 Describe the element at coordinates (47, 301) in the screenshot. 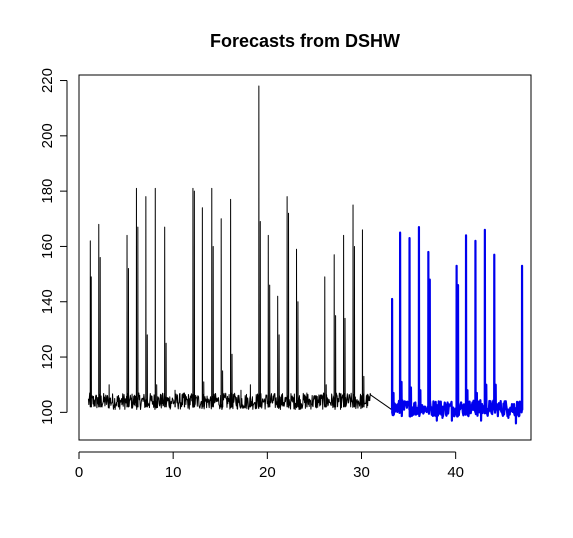

I see `y-tick-label: 140` at that location.